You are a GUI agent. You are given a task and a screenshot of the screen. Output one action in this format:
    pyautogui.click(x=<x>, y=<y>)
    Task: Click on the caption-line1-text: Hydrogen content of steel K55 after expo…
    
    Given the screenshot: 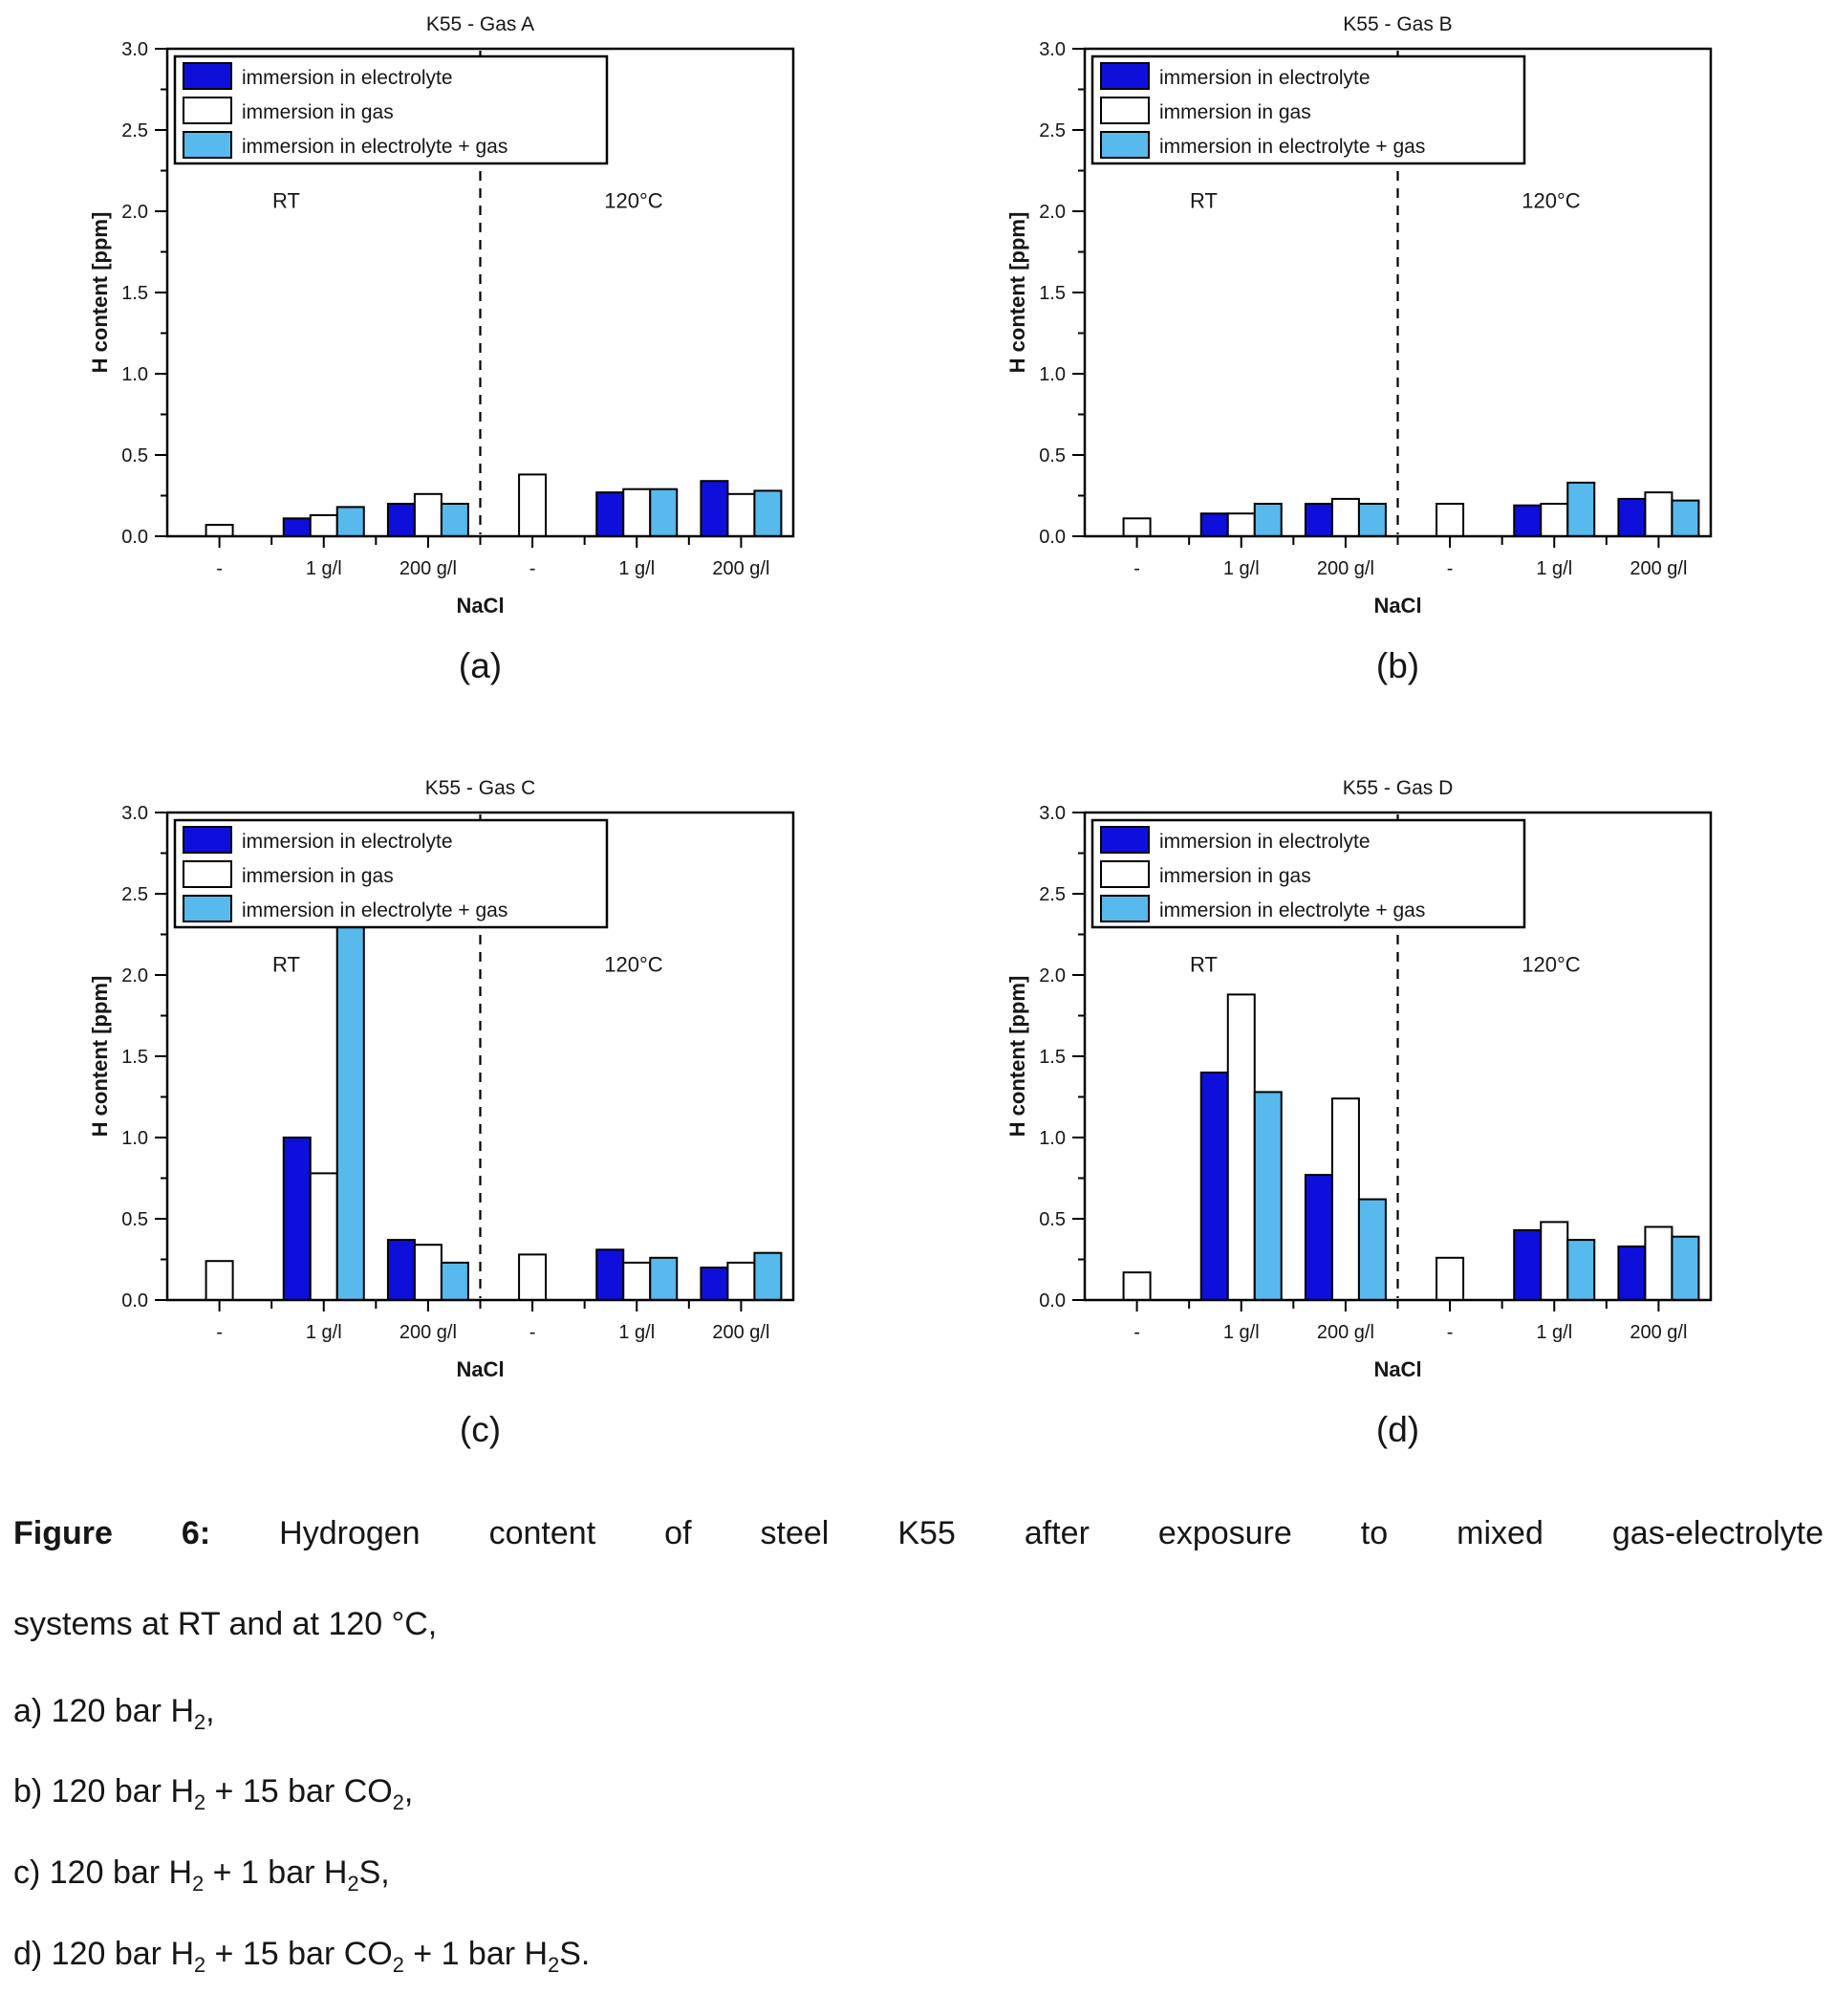 What is the action you would take?
    pyautogui.click(x=1051, y=1533)
    